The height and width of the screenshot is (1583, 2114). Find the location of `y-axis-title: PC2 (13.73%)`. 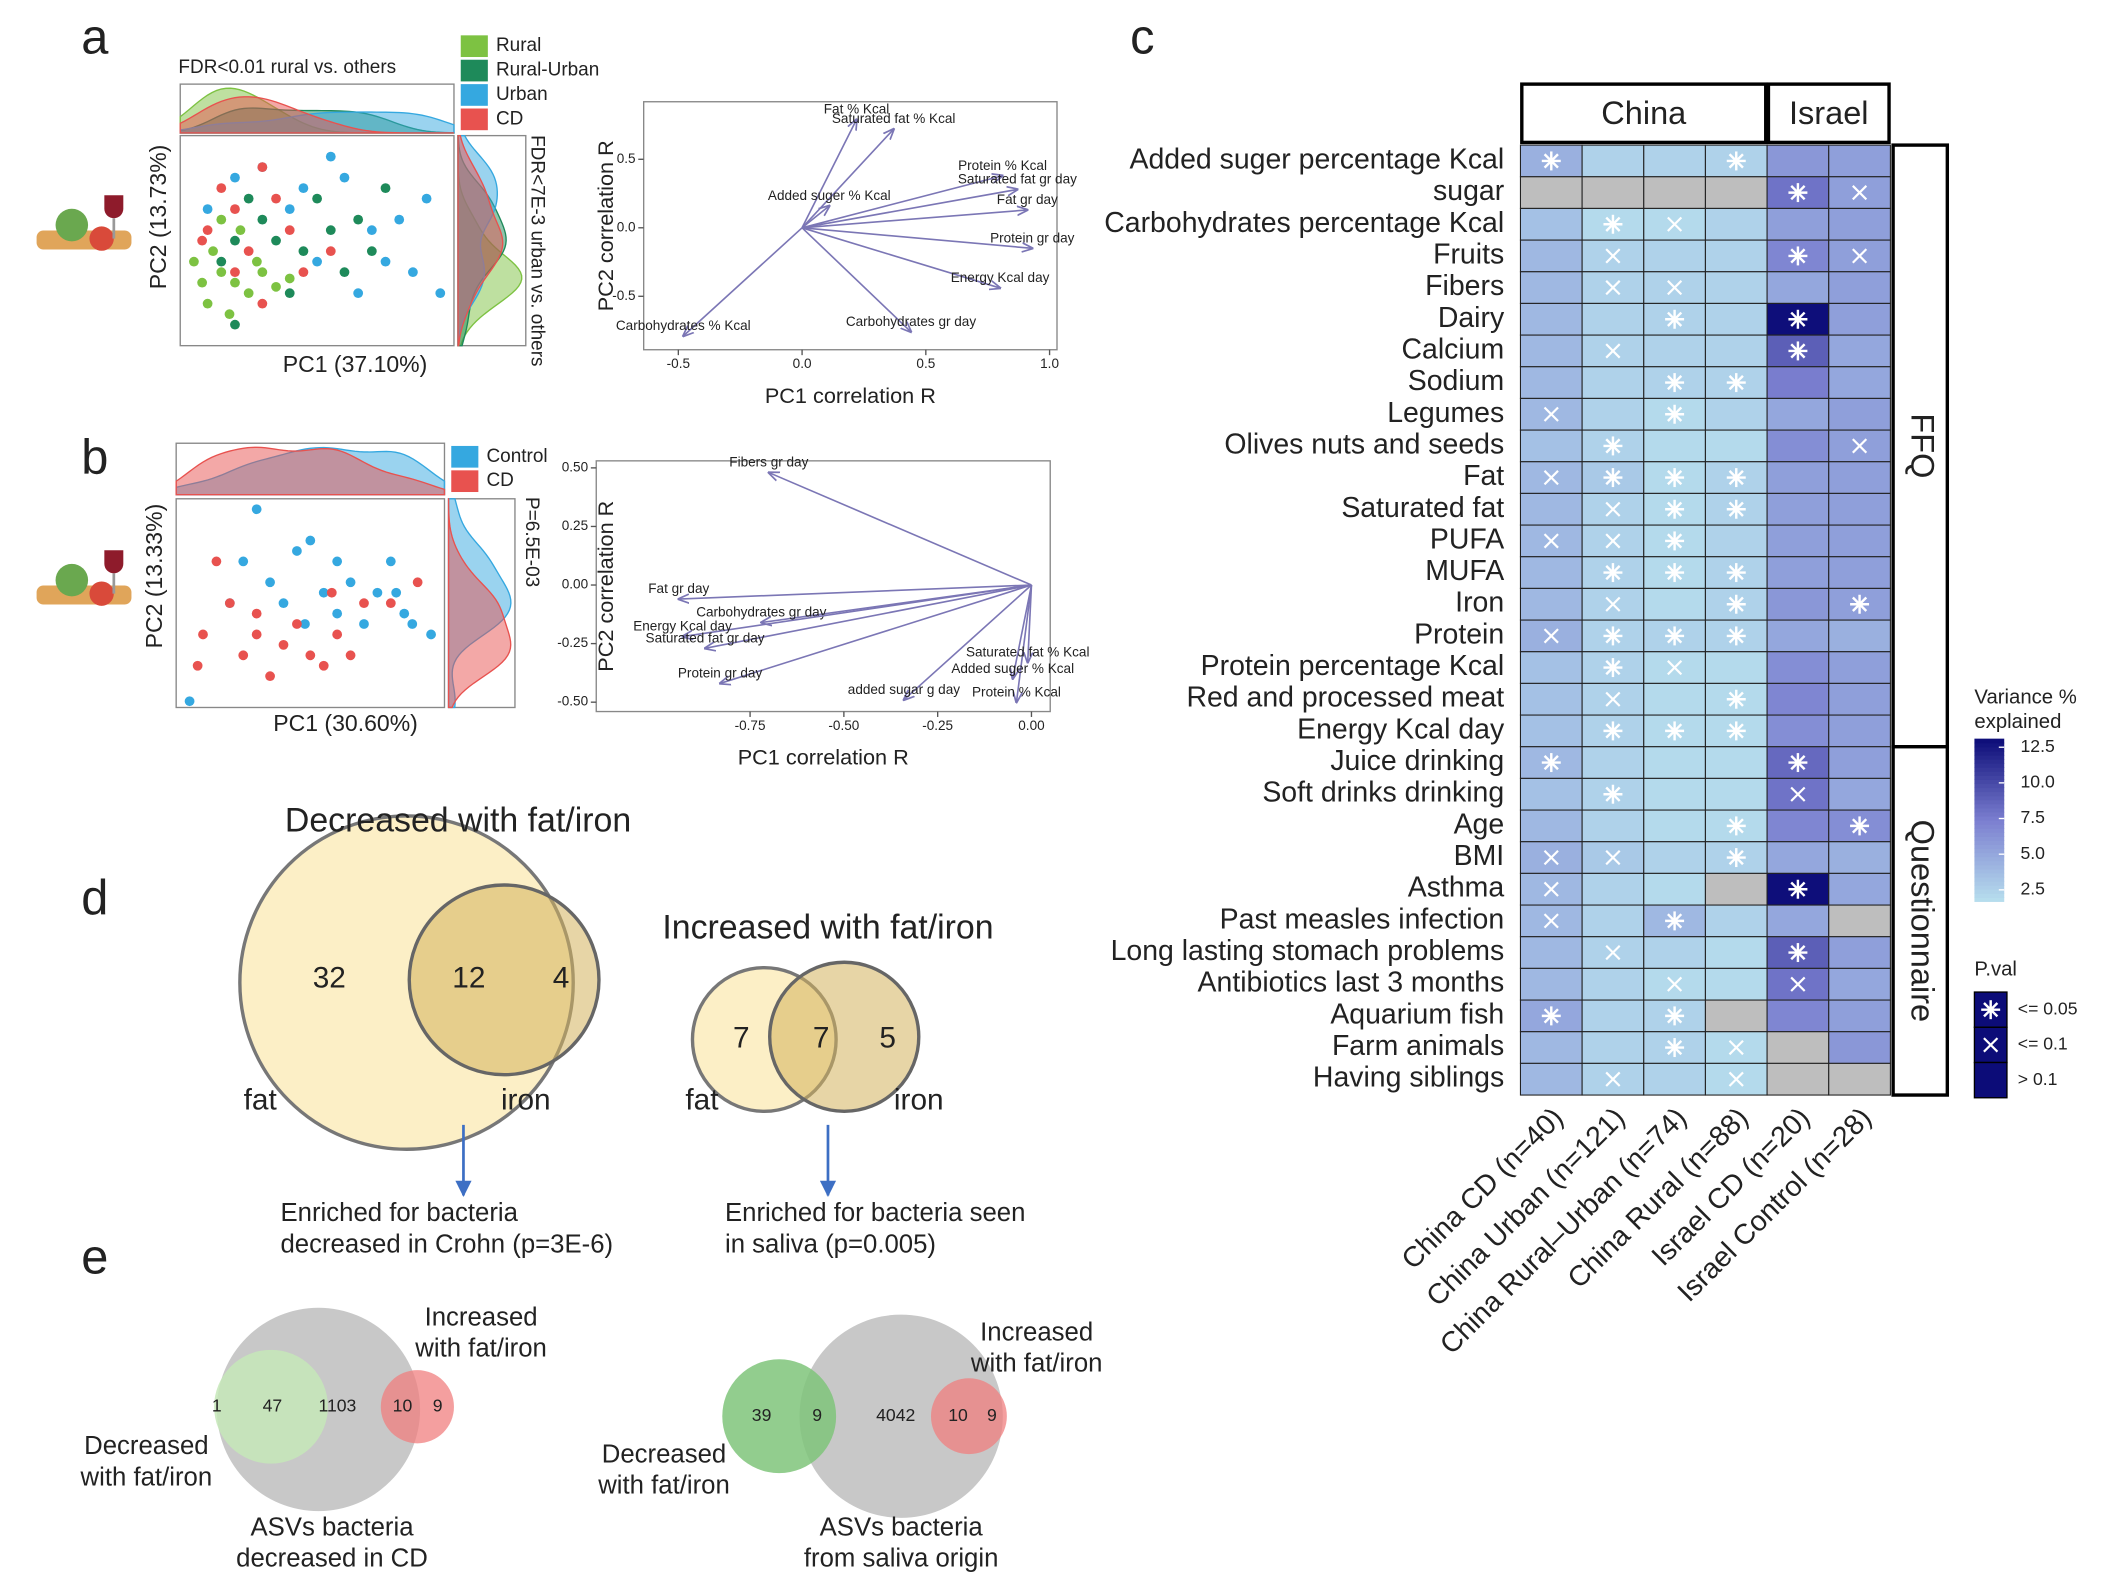

y-axis-title: PC2 (13.73%) is located at coordinates (158, 217).